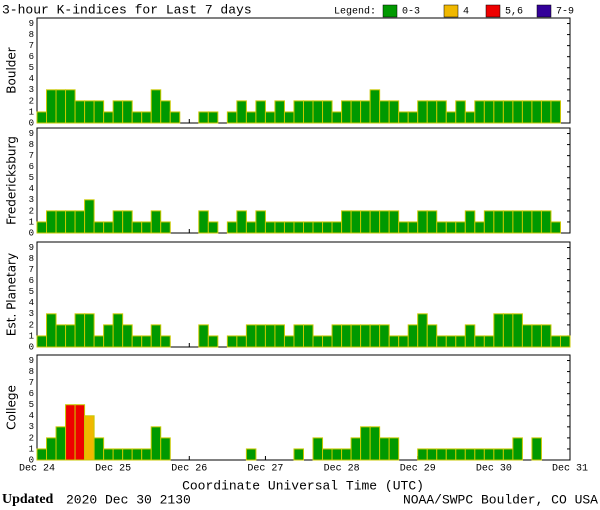 The height and width of the screenshot is (510, 600). What do you see at coordinates (37, 469) in the screenshot?
I see `x-tick-label: Dec 24` at bounding box center [37, 469].